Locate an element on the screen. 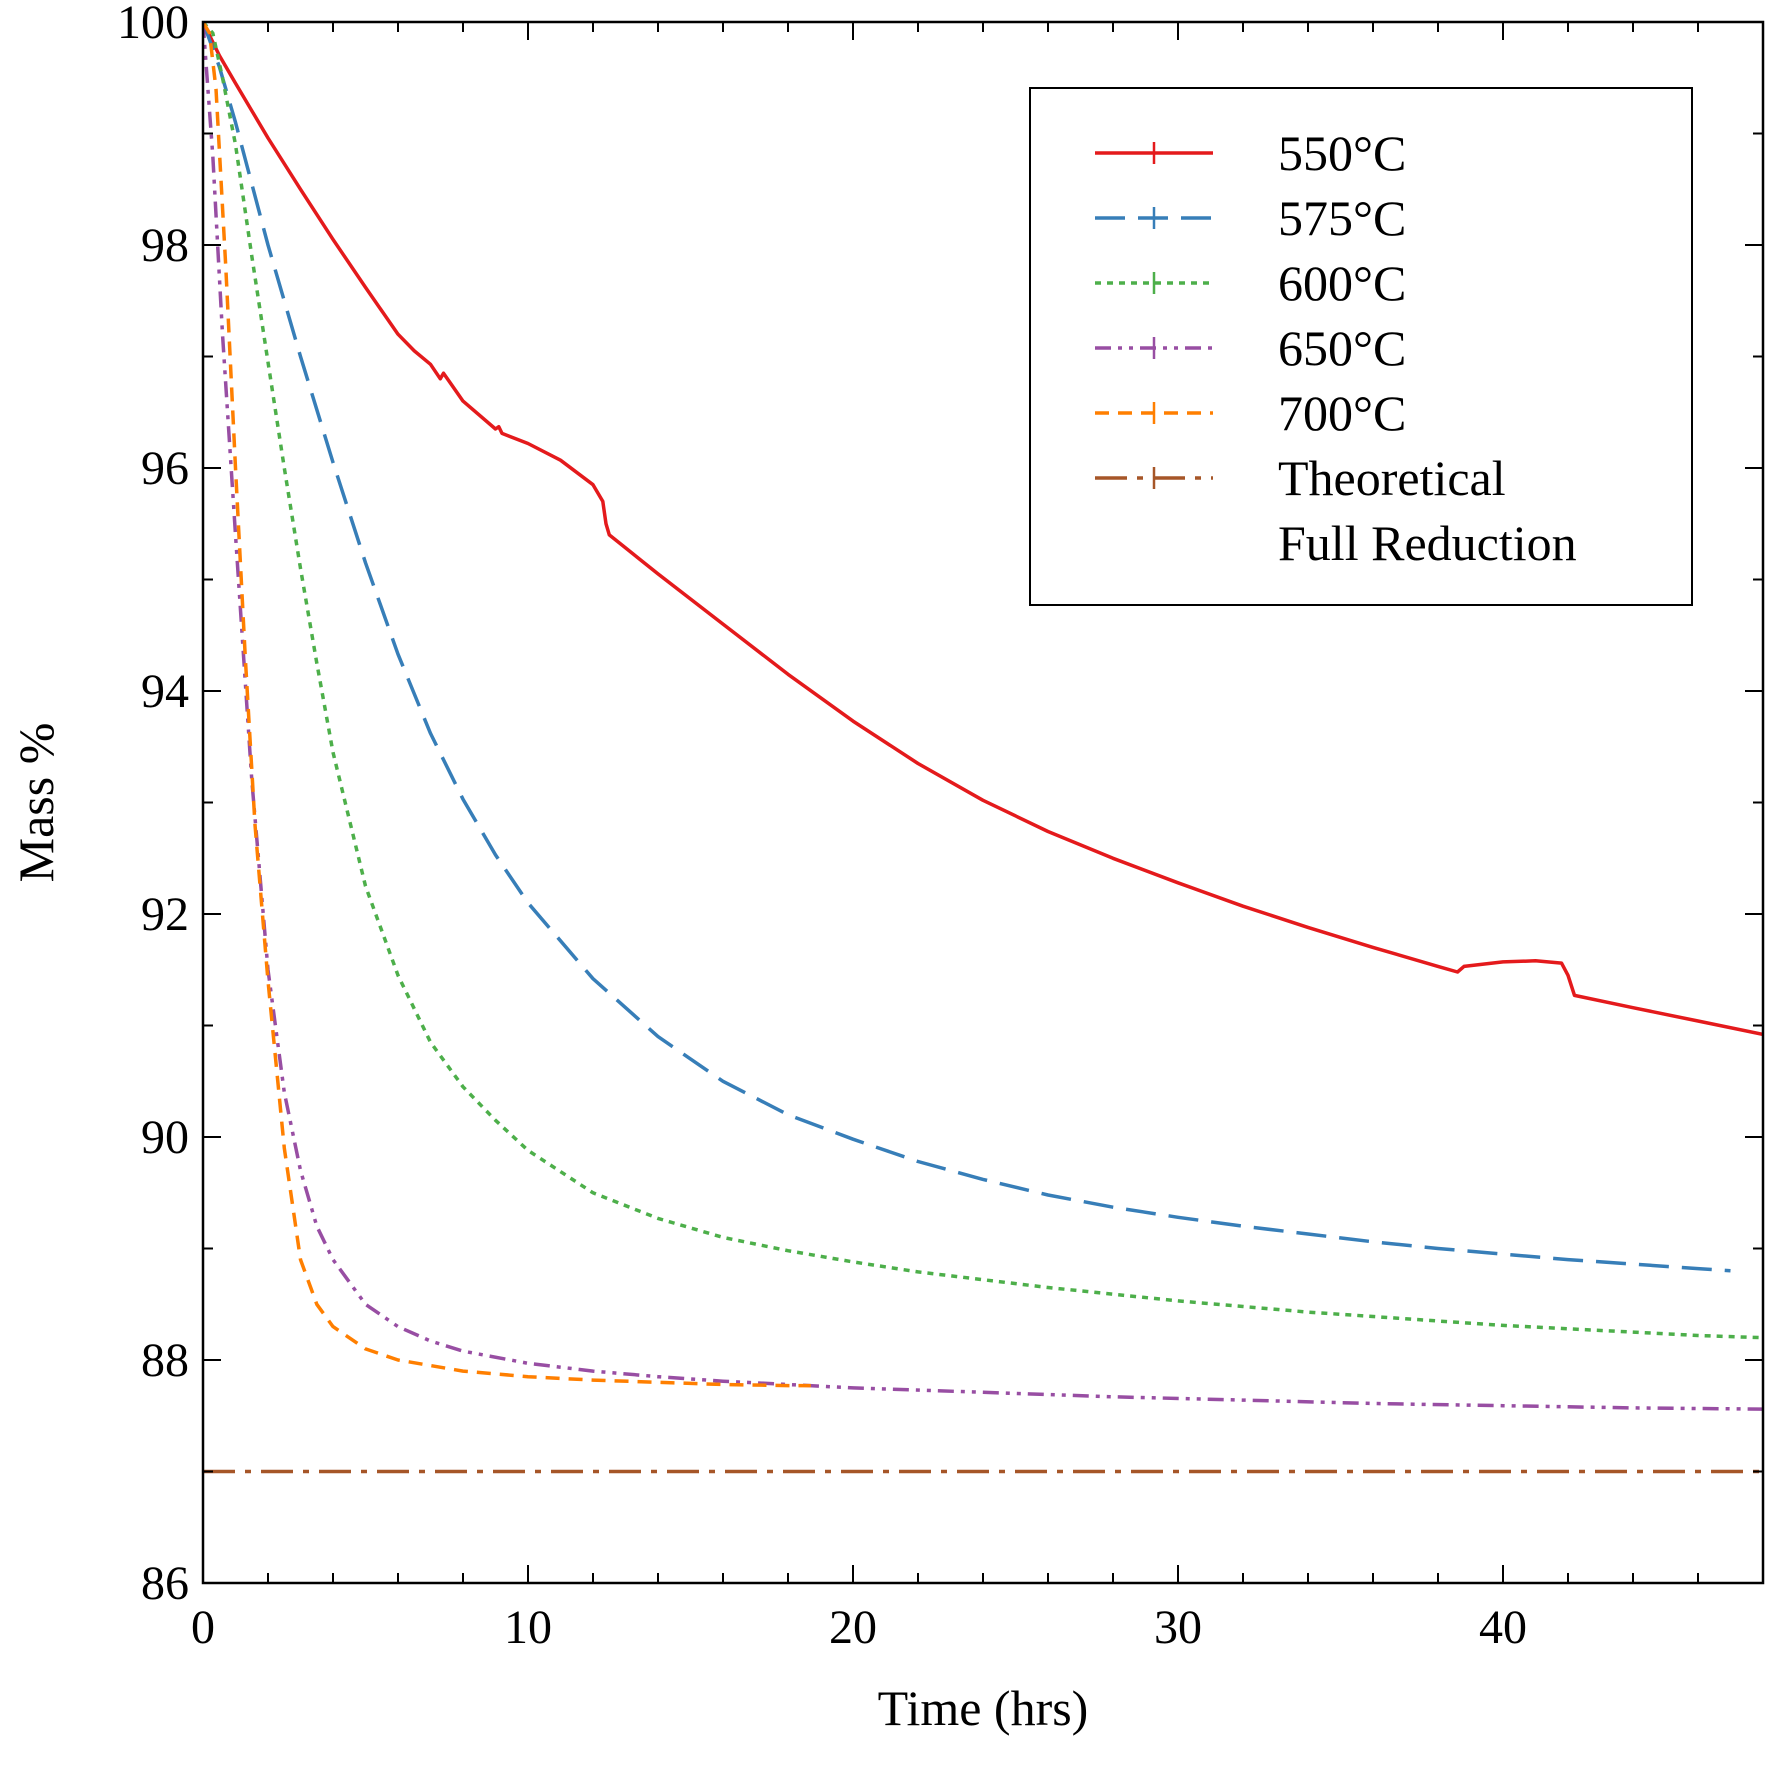 This screenshot has height=1771, width=1771. legend-label: 700°C is located at coordinates (1342, 413).